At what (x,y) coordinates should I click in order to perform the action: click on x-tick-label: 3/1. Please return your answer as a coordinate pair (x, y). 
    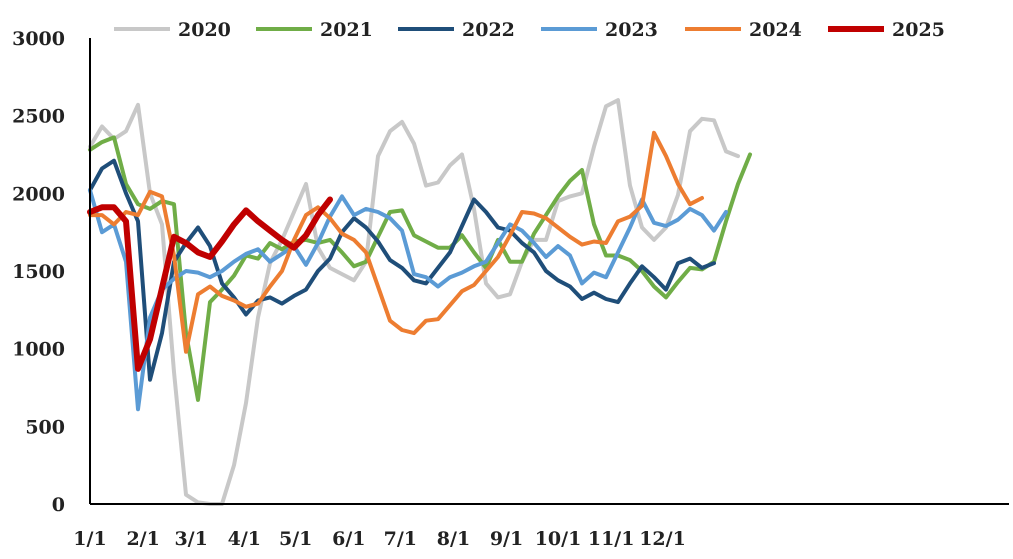
    Looking at the image, I should click on (190, 539).